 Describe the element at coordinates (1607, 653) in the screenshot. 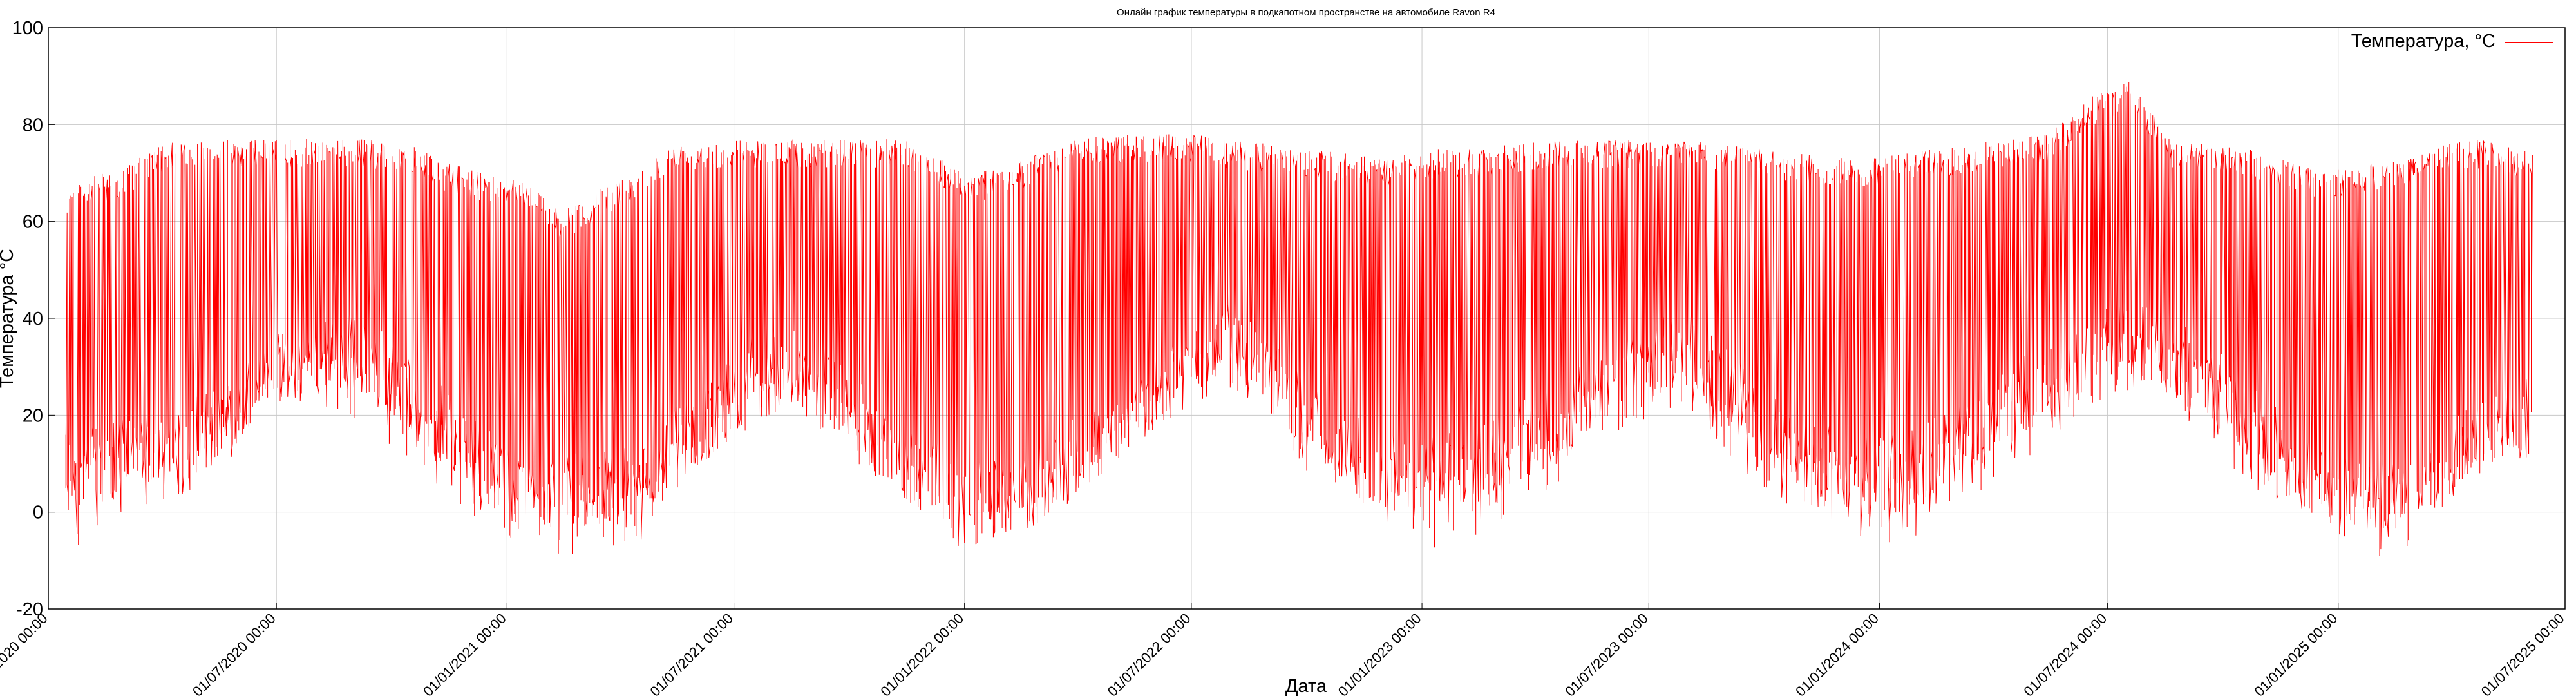

I see `x-tick-label: 01/07/2023 00:00` at that location.